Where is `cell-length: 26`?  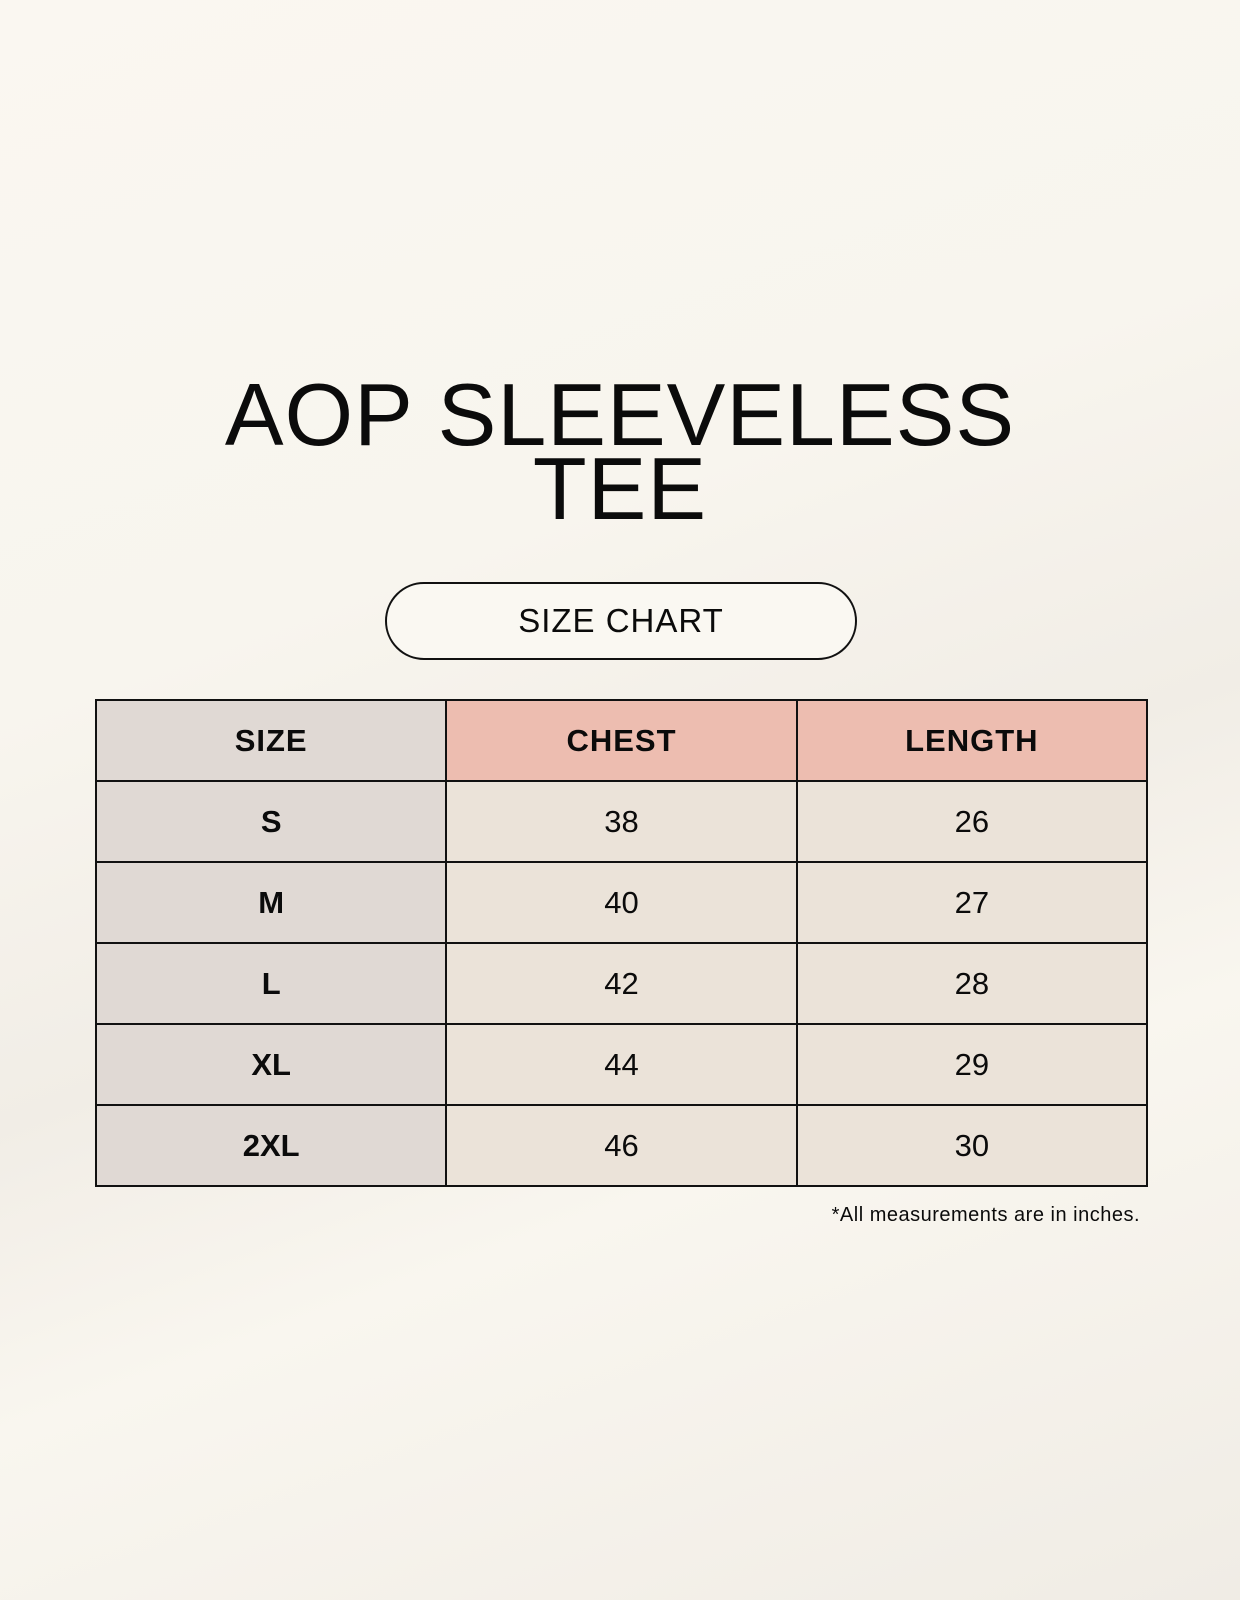 cell-length: 26 is located at coordinates (972, 821).